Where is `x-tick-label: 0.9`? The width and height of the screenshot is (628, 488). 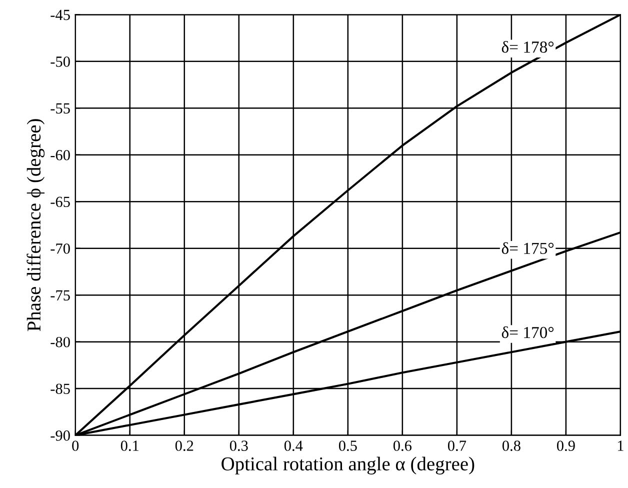 x-tick-label: 0.9 is located at coordinates (565, 445).